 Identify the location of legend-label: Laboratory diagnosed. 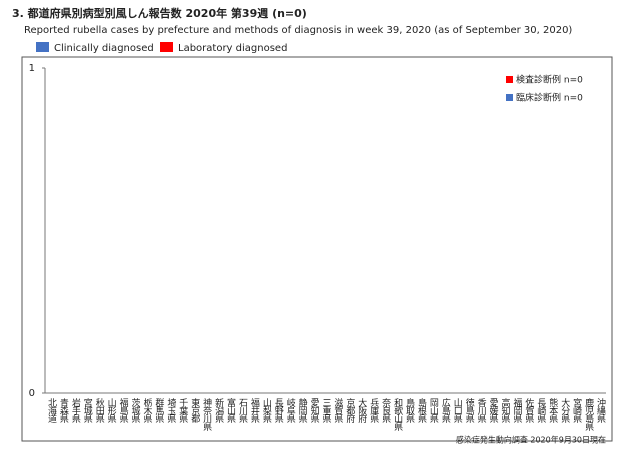
(232, 48).